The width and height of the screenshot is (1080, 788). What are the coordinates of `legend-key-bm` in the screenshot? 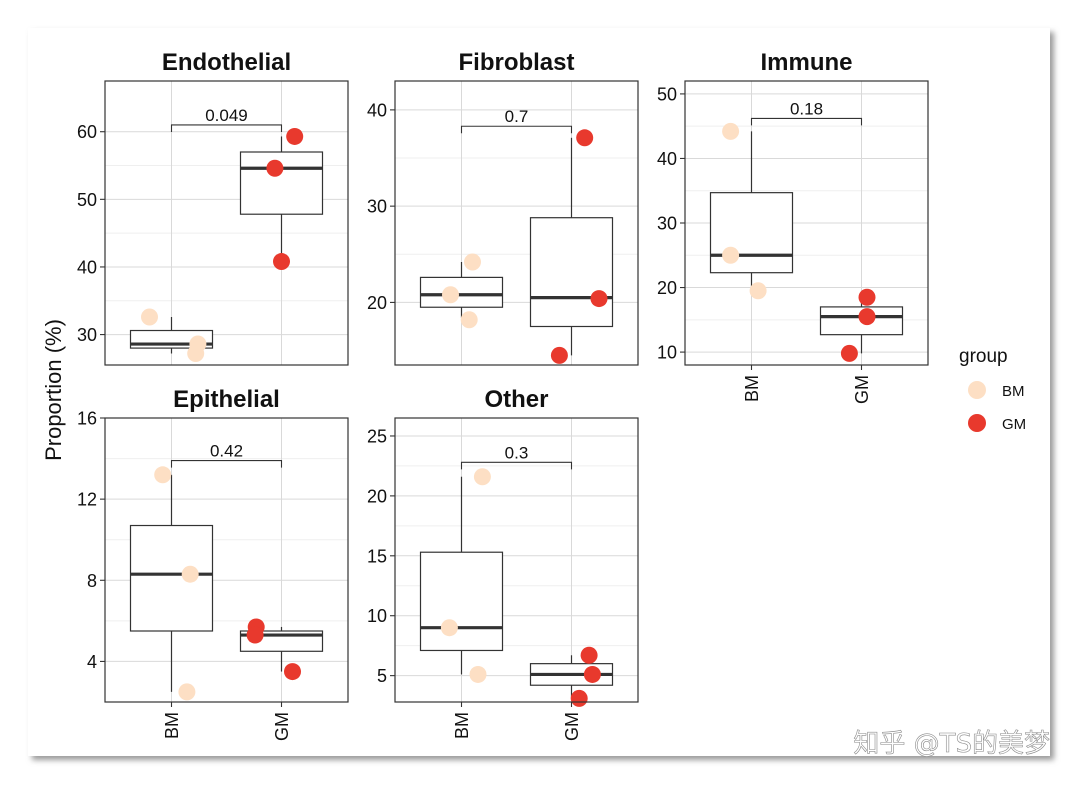 It's located at (977, 390).